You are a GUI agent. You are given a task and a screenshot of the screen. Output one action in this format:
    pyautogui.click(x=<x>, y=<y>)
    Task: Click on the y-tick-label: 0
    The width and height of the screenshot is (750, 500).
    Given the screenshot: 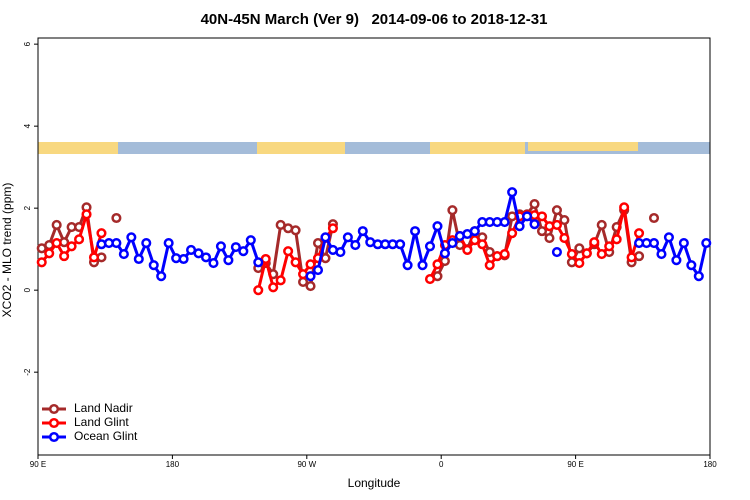 What is the action you would take?
    pyautogui.click(x=27, y=289)
    